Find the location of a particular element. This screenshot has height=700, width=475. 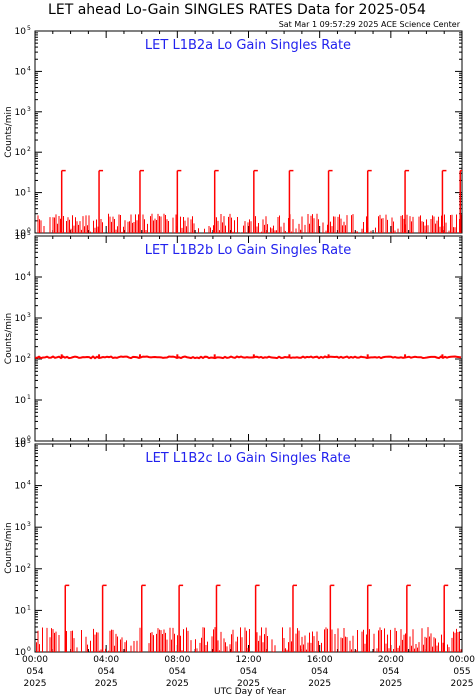

x-tick-label: 055 is located at coordinates (461, 672).